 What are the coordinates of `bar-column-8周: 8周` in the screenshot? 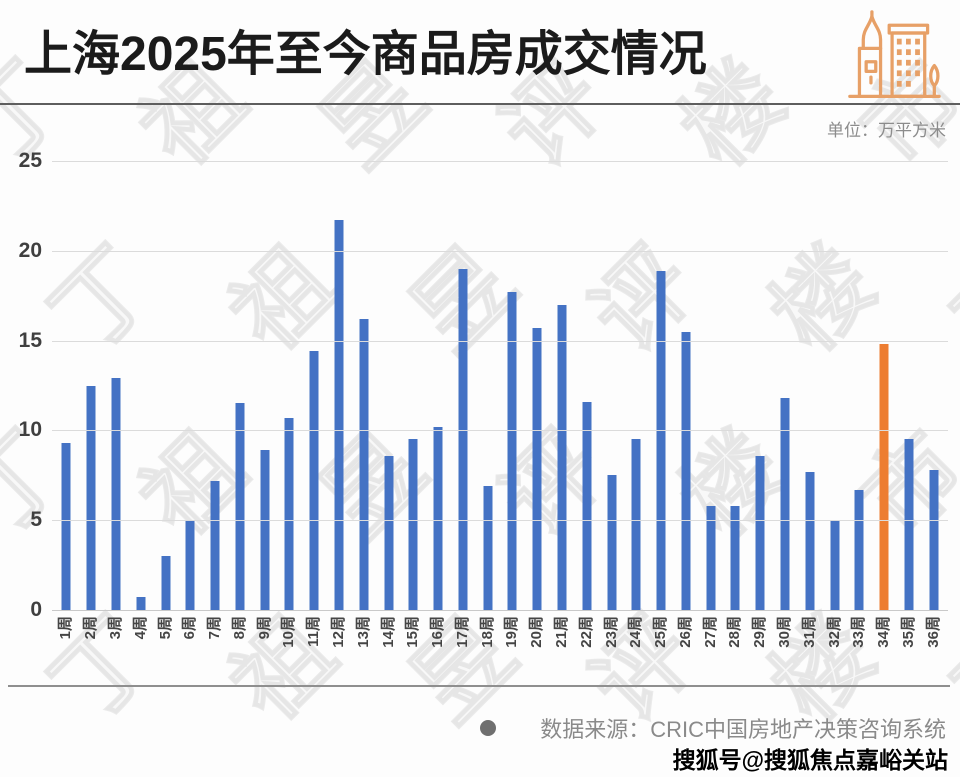 It's located at (239, 400).